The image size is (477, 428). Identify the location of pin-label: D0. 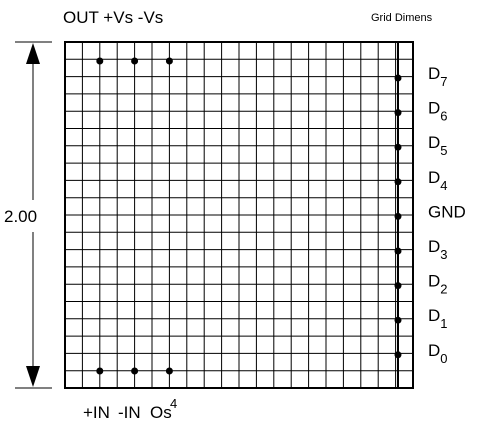
(438, 353).